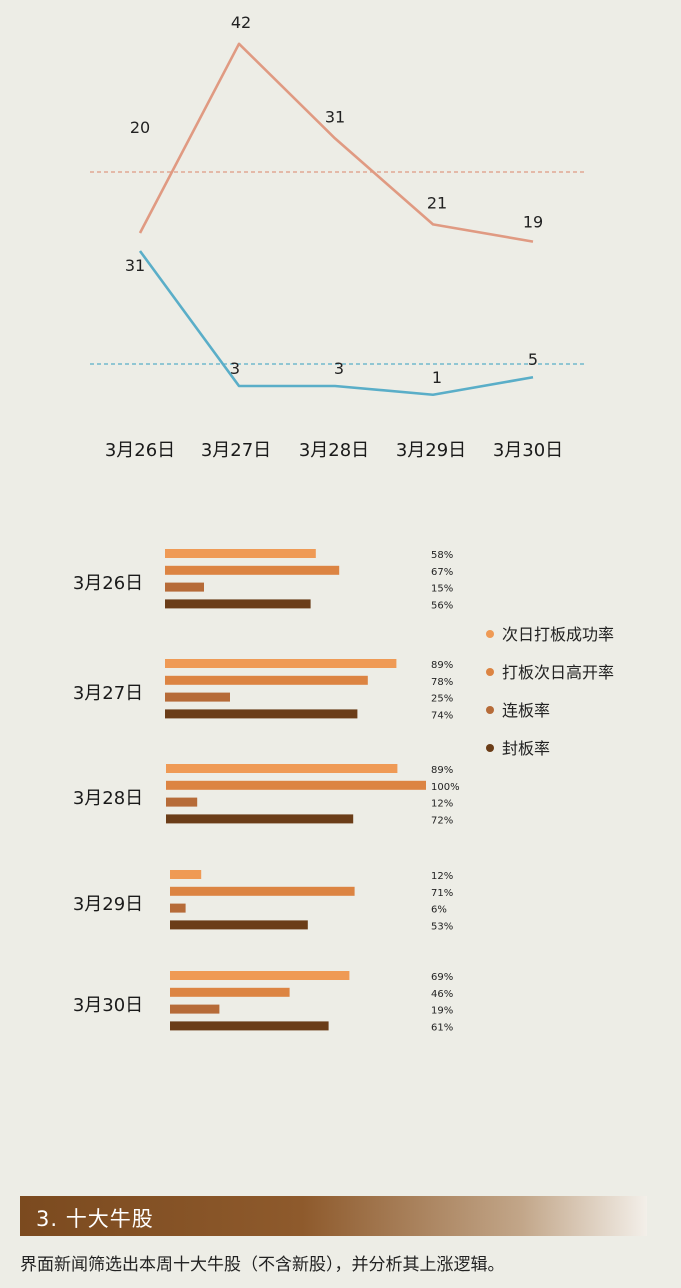 The height and width of the screenshot is (1288, 681). What do you see at coordinates (558, 672) in the screenshot?
I see `legend-label: 打板次日高开率` at bounding box center [558, 672].